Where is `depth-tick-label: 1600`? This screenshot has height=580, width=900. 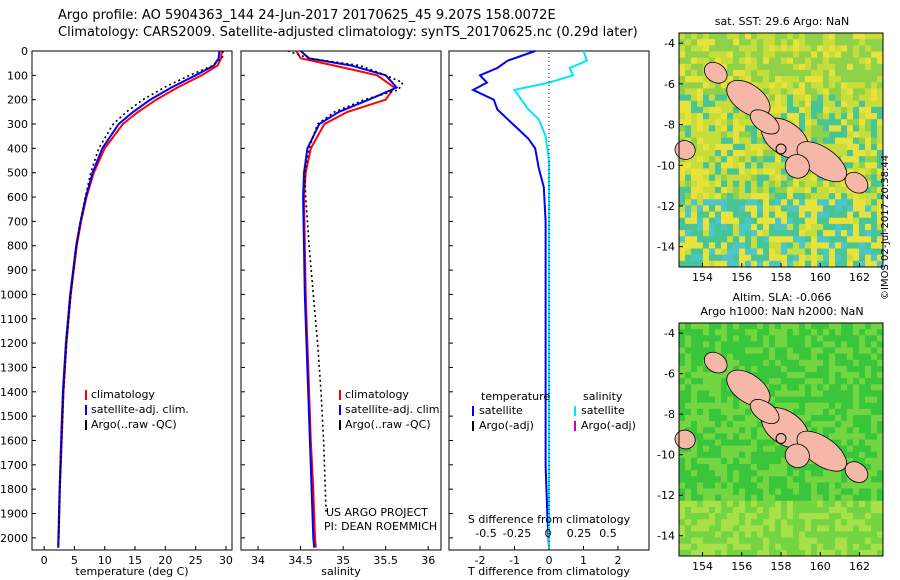 depth-tick-label: 1600 is located at coordinates (14, 440).